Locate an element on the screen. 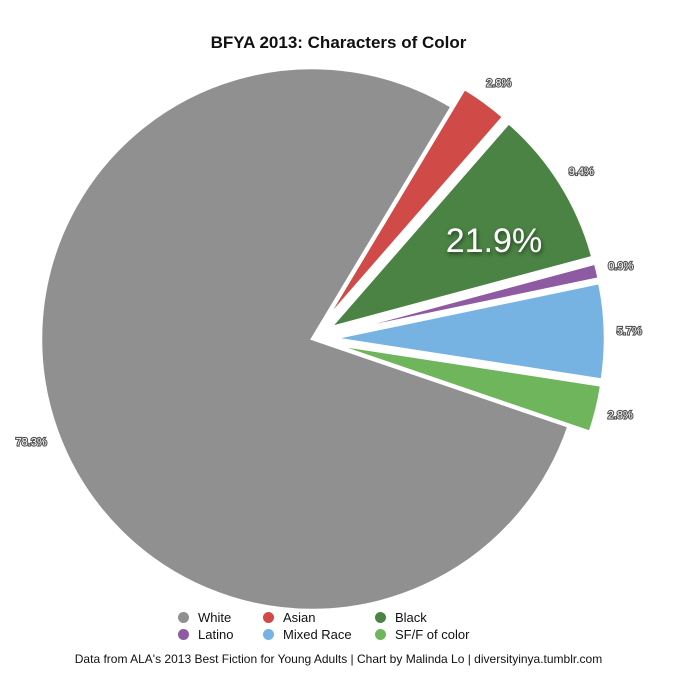 This screenshot has width=677, height=688. legend-item-white: White is located at coordinates (220, 617).